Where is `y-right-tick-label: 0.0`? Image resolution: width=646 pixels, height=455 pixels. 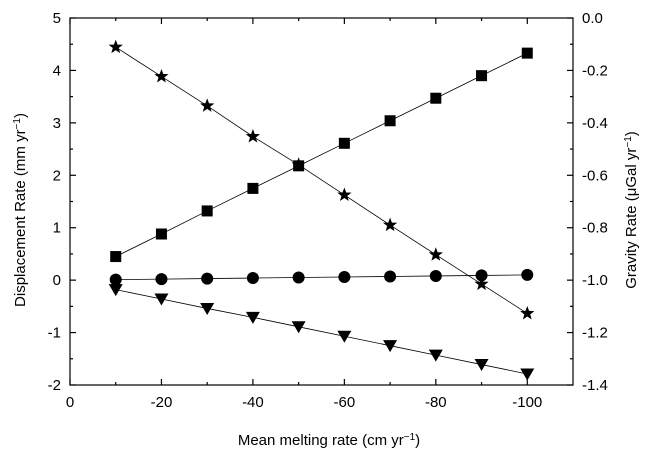 y-right-tick-label: 0.0 is located at coordinates (592, 18).